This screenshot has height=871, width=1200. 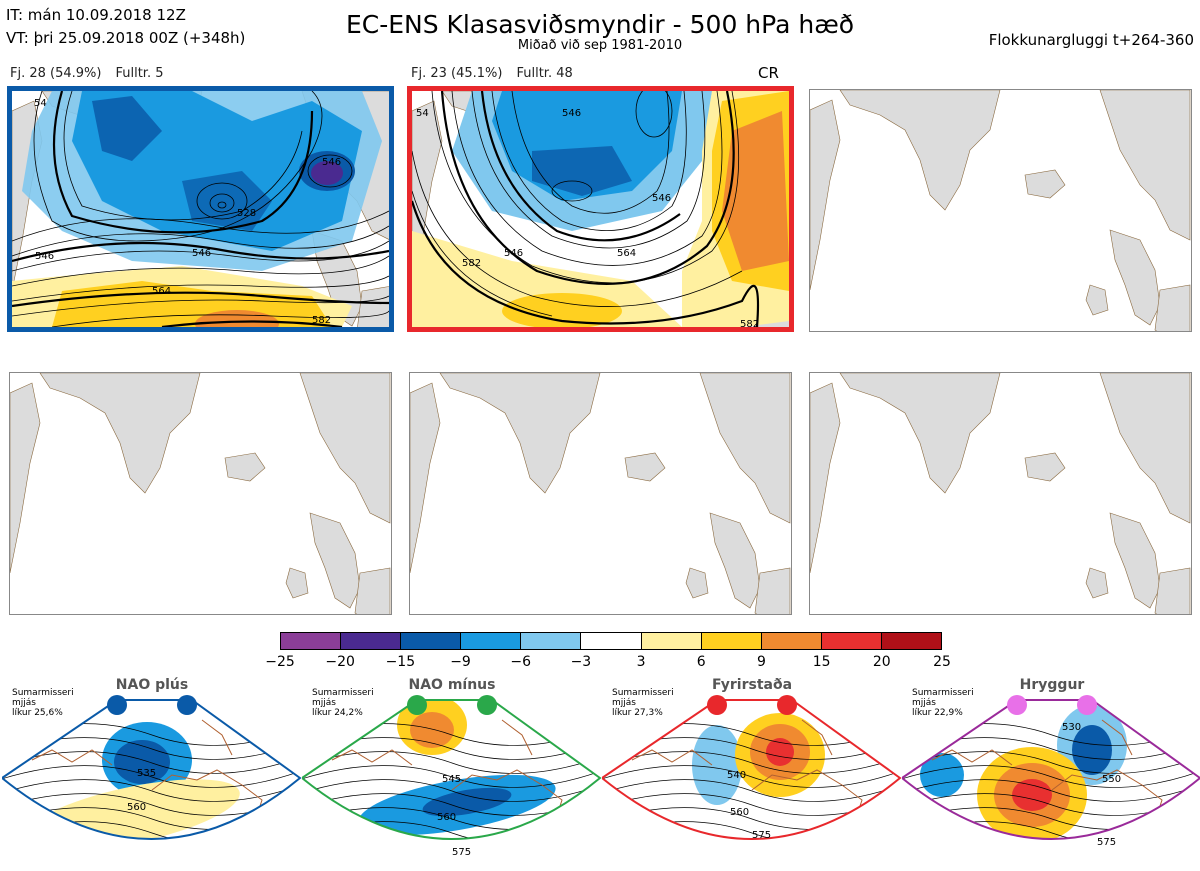 I want to click on valid-time: VT: þri 25.09.2018 00Z (+348h), so click(x=126, y=38).